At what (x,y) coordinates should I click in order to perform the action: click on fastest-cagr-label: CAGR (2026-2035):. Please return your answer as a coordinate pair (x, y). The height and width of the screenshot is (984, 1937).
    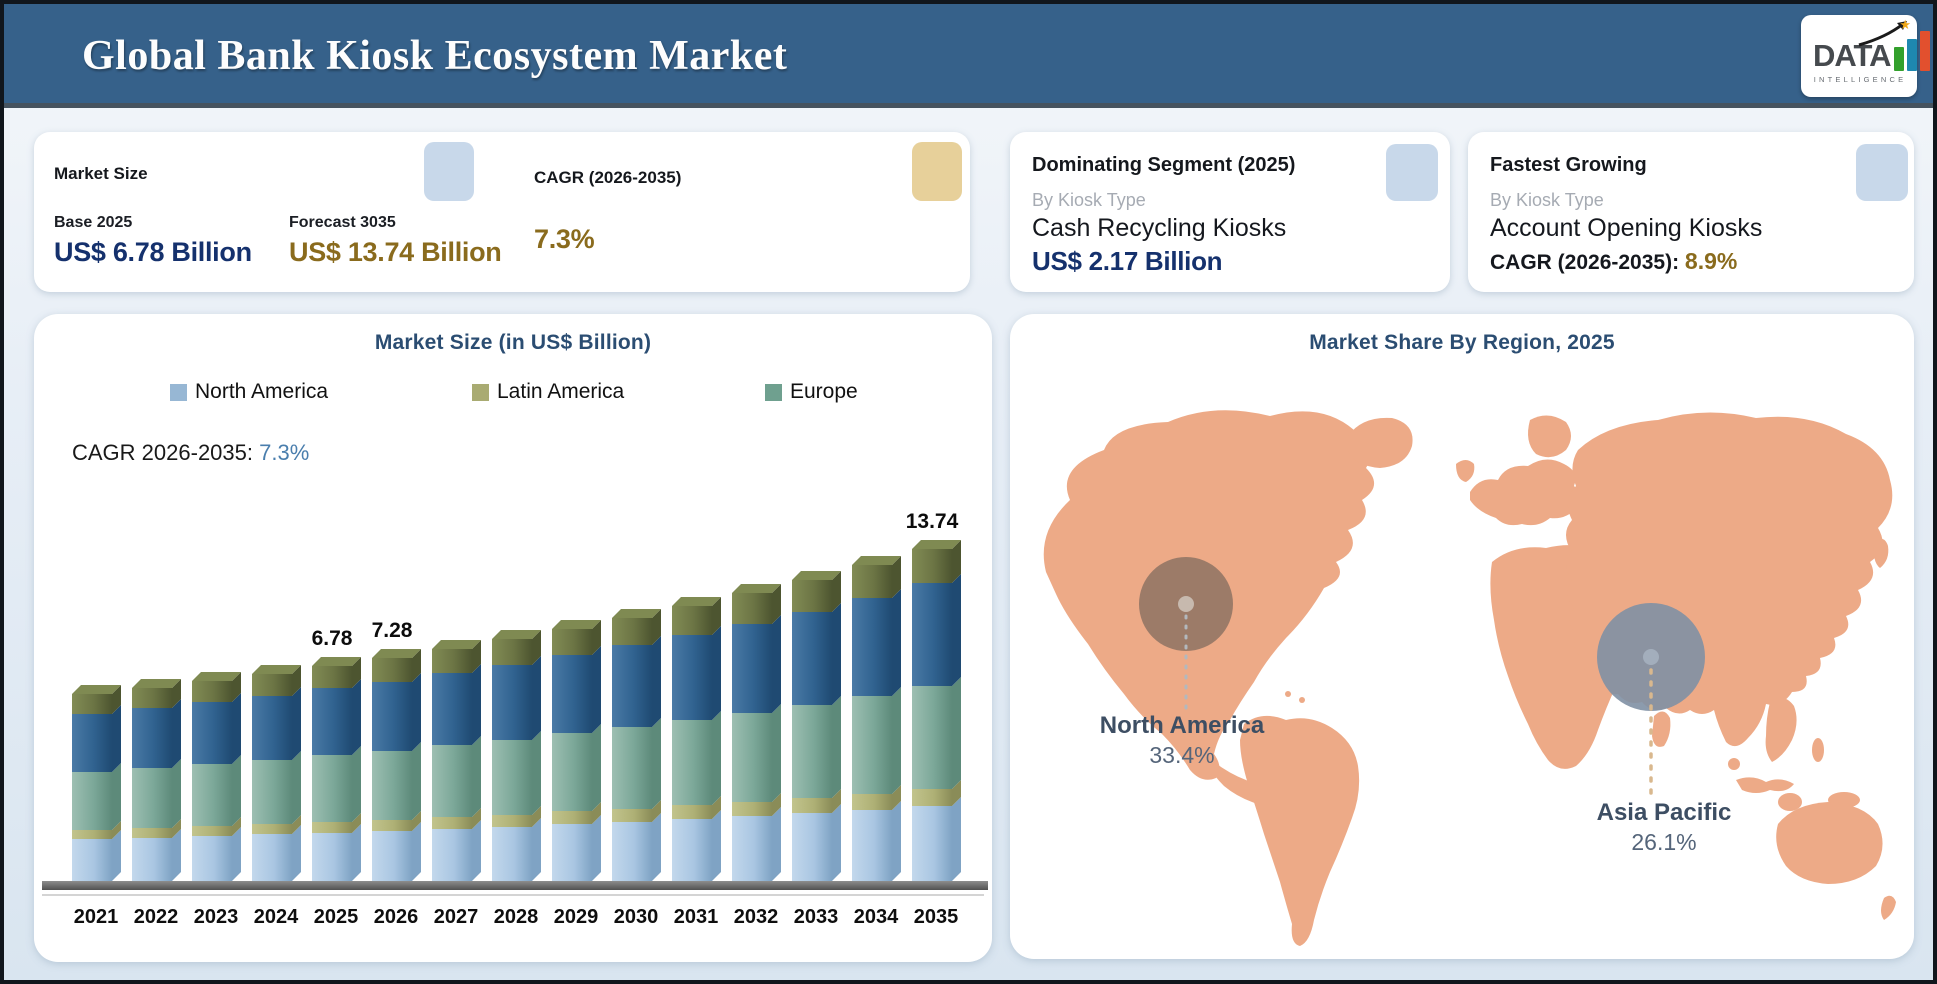
    Looking at the image, I should click on (1587, 262).